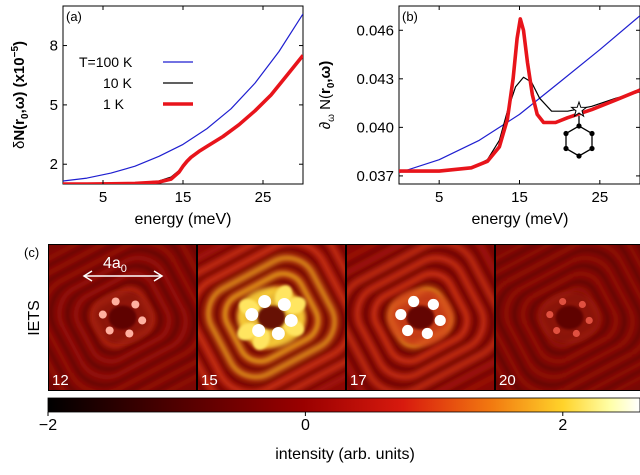  I want to click on colorbar-tick-label: 0, so click(305, 425).